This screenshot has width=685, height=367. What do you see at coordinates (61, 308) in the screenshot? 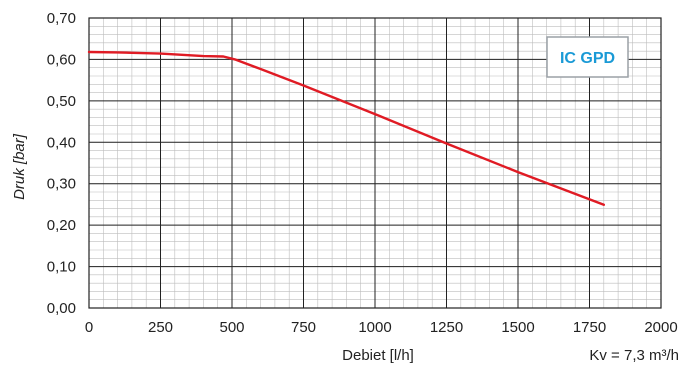
I see `y-tick-label: 0,00` at bounding box center [61, 308].